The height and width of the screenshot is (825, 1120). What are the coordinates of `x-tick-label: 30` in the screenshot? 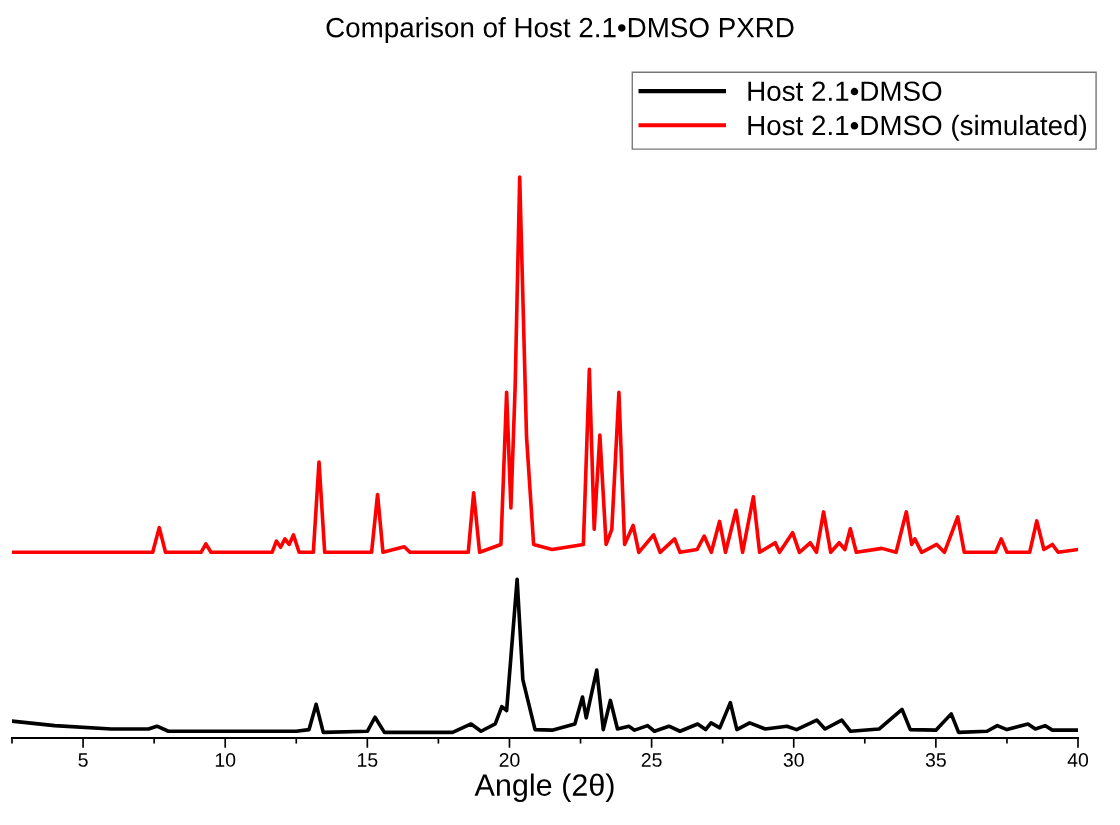 It's located at (793, 760).